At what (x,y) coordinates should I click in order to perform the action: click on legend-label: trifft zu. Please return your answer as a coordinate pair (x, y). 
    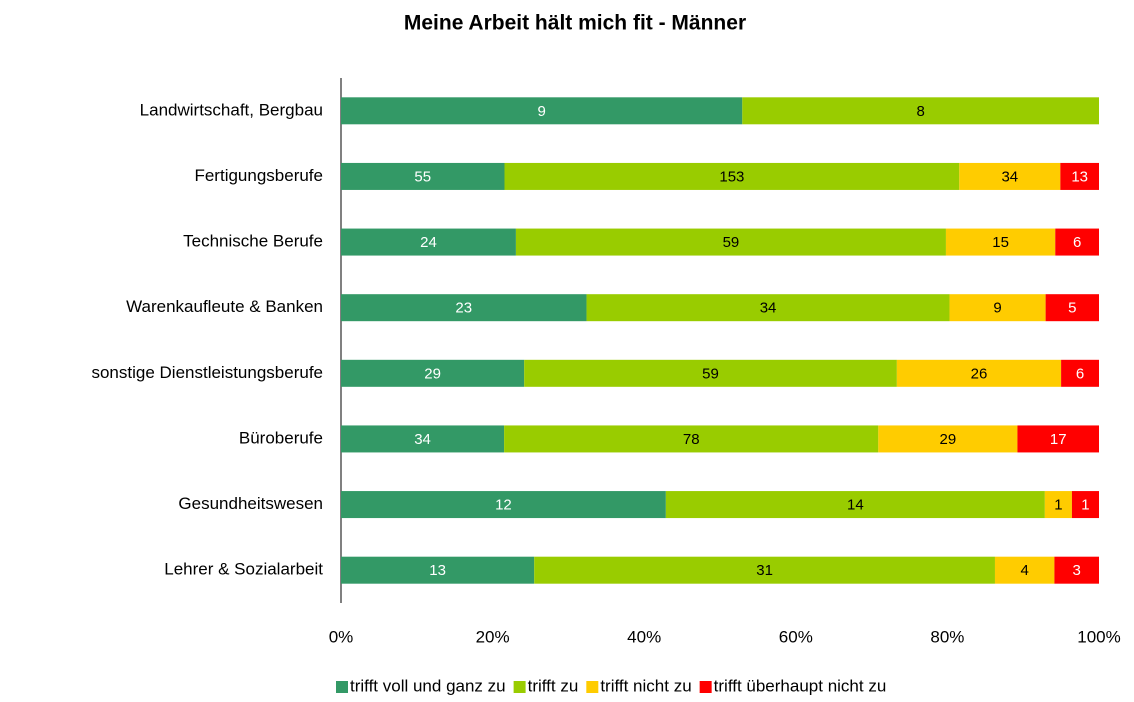
    Looking at the image, I should click on (553, 685).